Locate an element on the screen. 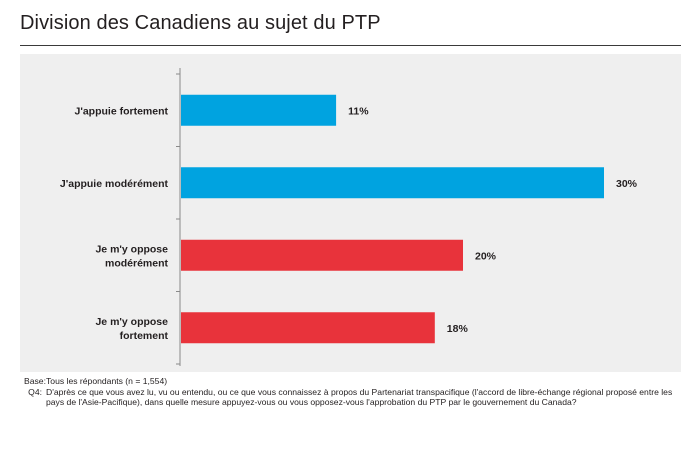 Image resolution: width=700 pixels, height=450 pixels. category-label: Je m'y oppose fortement is located at coordinates (131, 329).